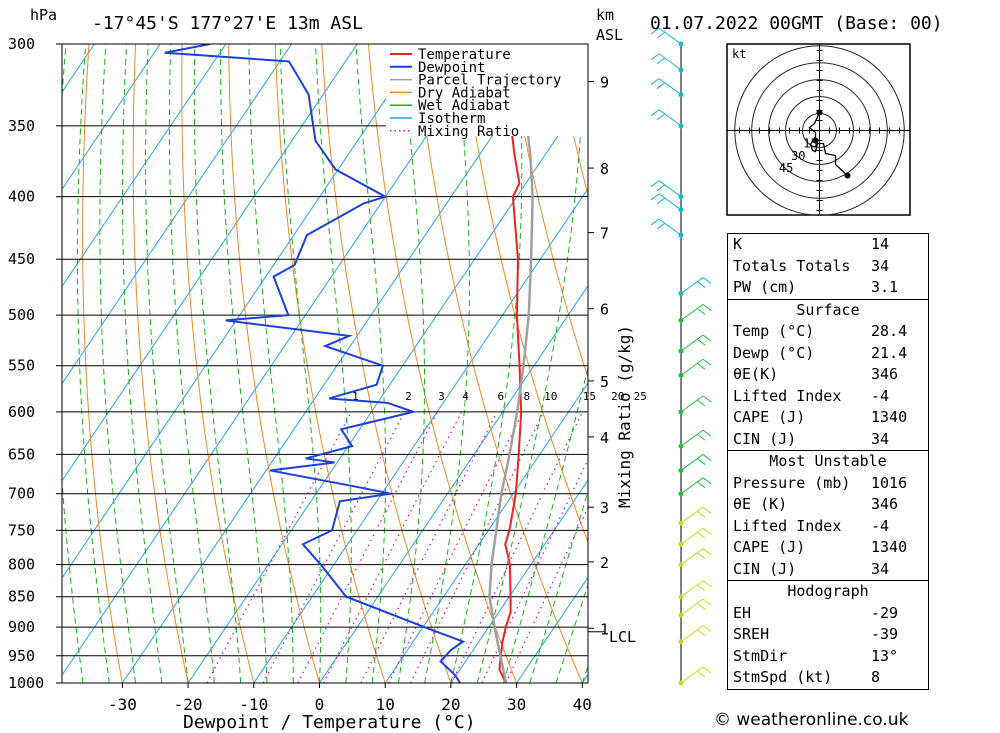  I want to click on pressure-tick-label: 500, so click(21, 315).